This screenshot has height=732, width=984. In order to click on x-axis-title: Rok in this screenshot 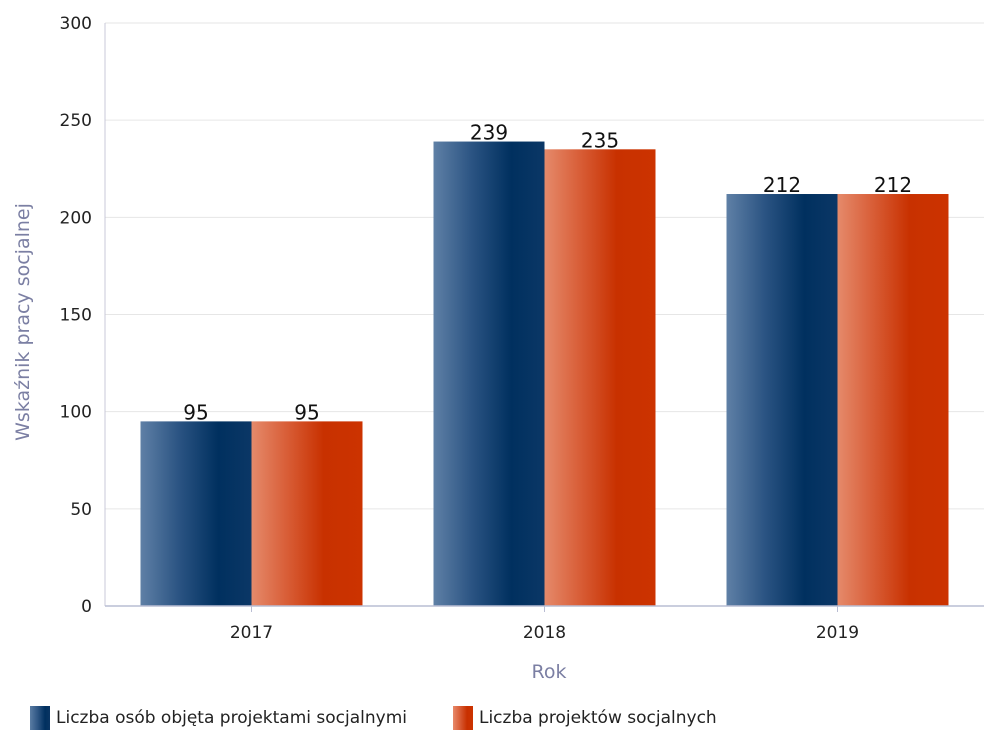, I will do `click(549, 672)`.